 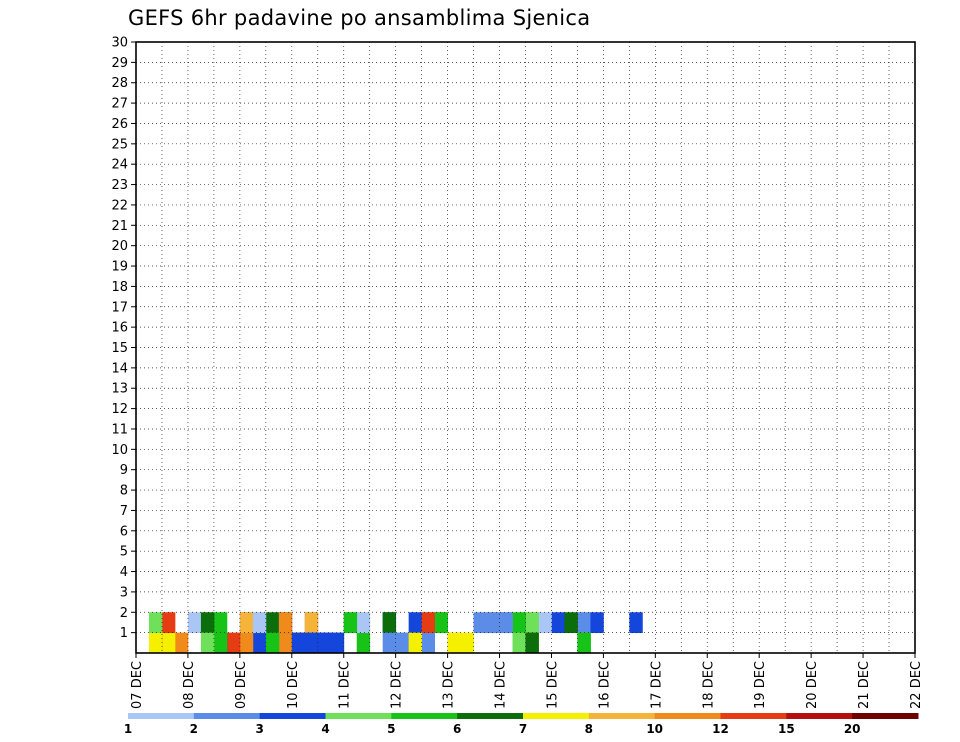 What do you see at coordinates (864, 685) in the screenshot?
I see `x-tick-label: 21 DEC` at bounding box center [864, 685].